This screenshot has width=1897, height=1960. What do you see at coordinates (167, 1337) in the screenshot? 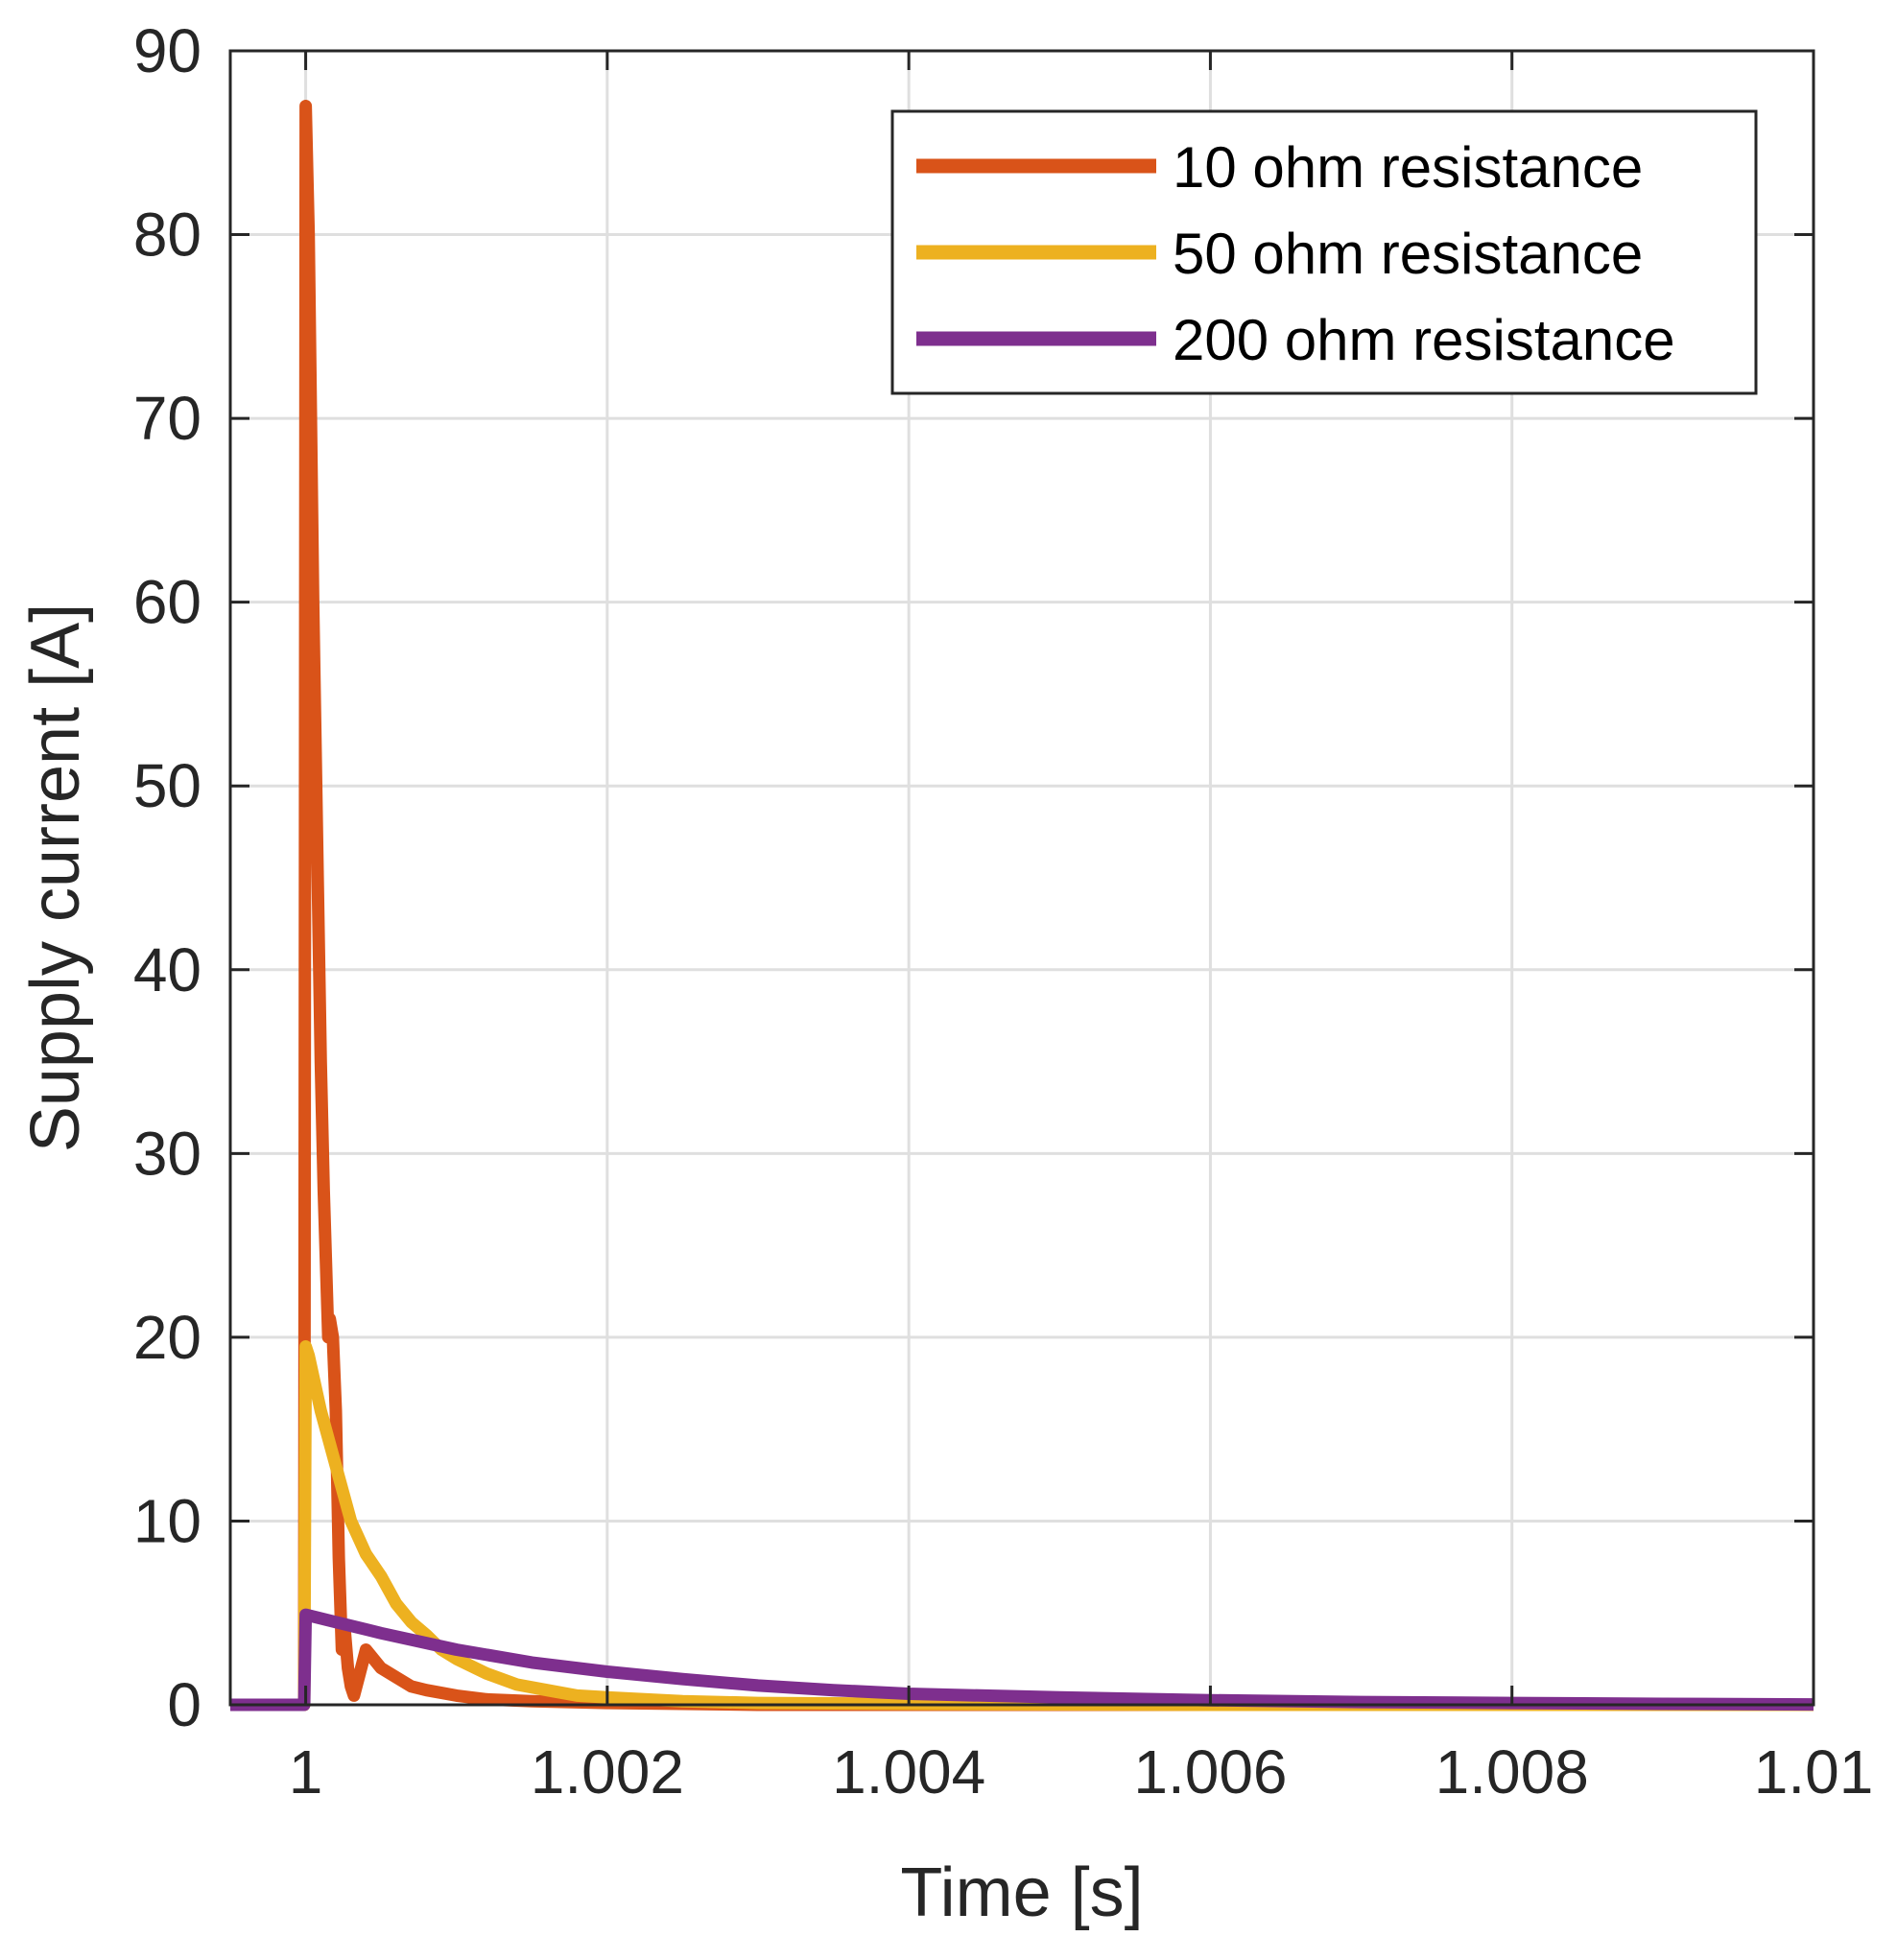
I see `y-tick-label: 20` at bounding box center [167, 1337].